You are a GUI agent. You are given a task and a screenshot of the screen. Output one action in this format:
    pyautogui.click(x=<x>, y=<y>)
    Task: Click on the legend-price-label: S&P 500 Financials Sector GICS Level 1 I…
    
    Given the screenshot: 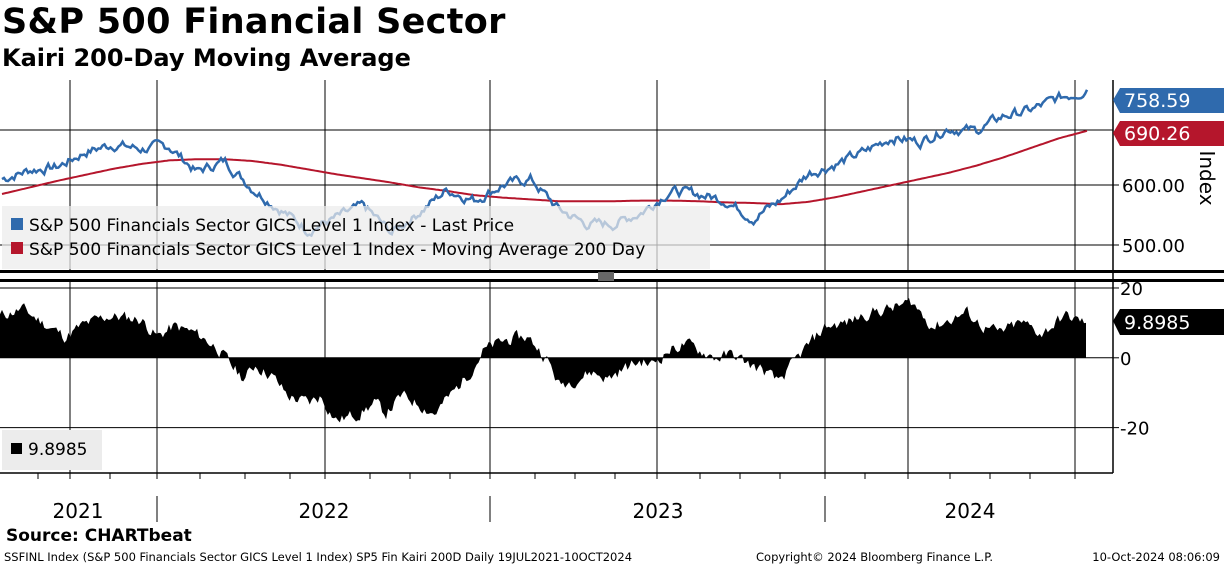 What is the action you would take?
    pyautogui.click(x=271, y=226)
    